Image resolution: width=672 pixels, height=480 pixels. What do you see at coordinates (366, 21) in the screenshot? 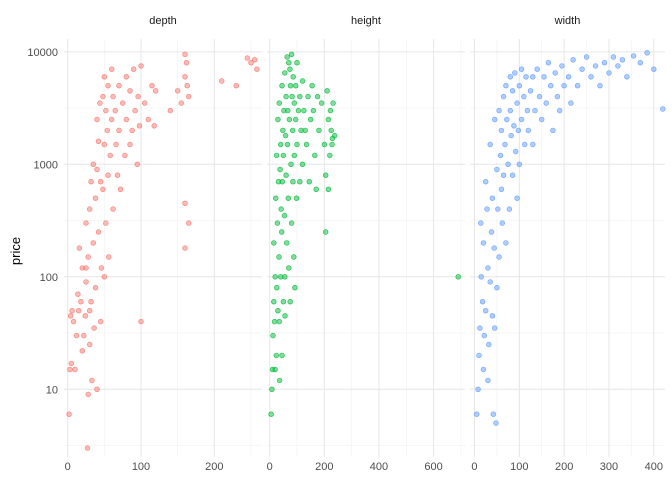
I see `facet-strip-label: height` at bounding box center [366, 21].